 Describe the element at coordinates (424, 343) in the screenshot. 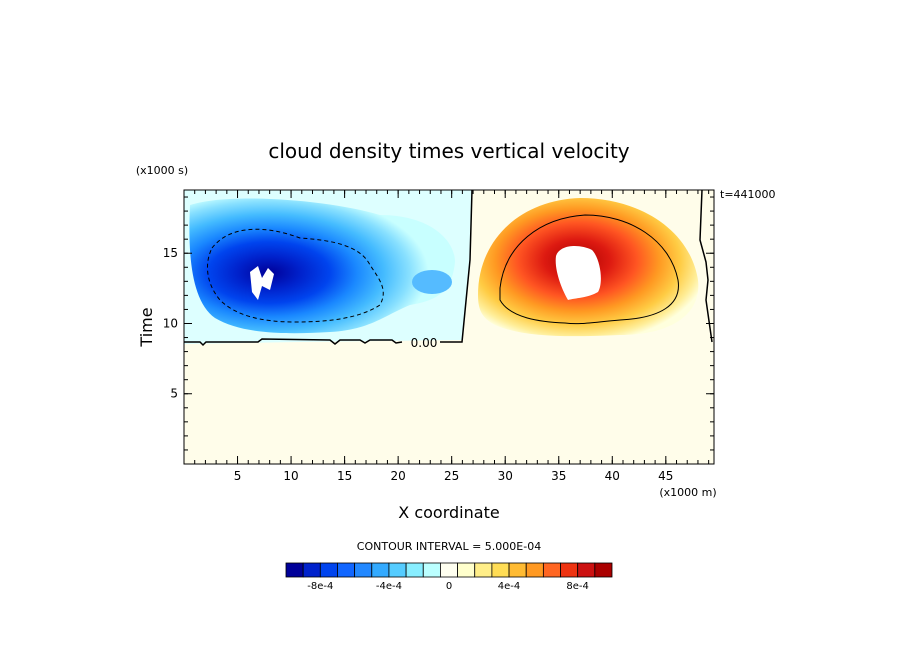

I see `zero-contour-label: 0.00` at that location.